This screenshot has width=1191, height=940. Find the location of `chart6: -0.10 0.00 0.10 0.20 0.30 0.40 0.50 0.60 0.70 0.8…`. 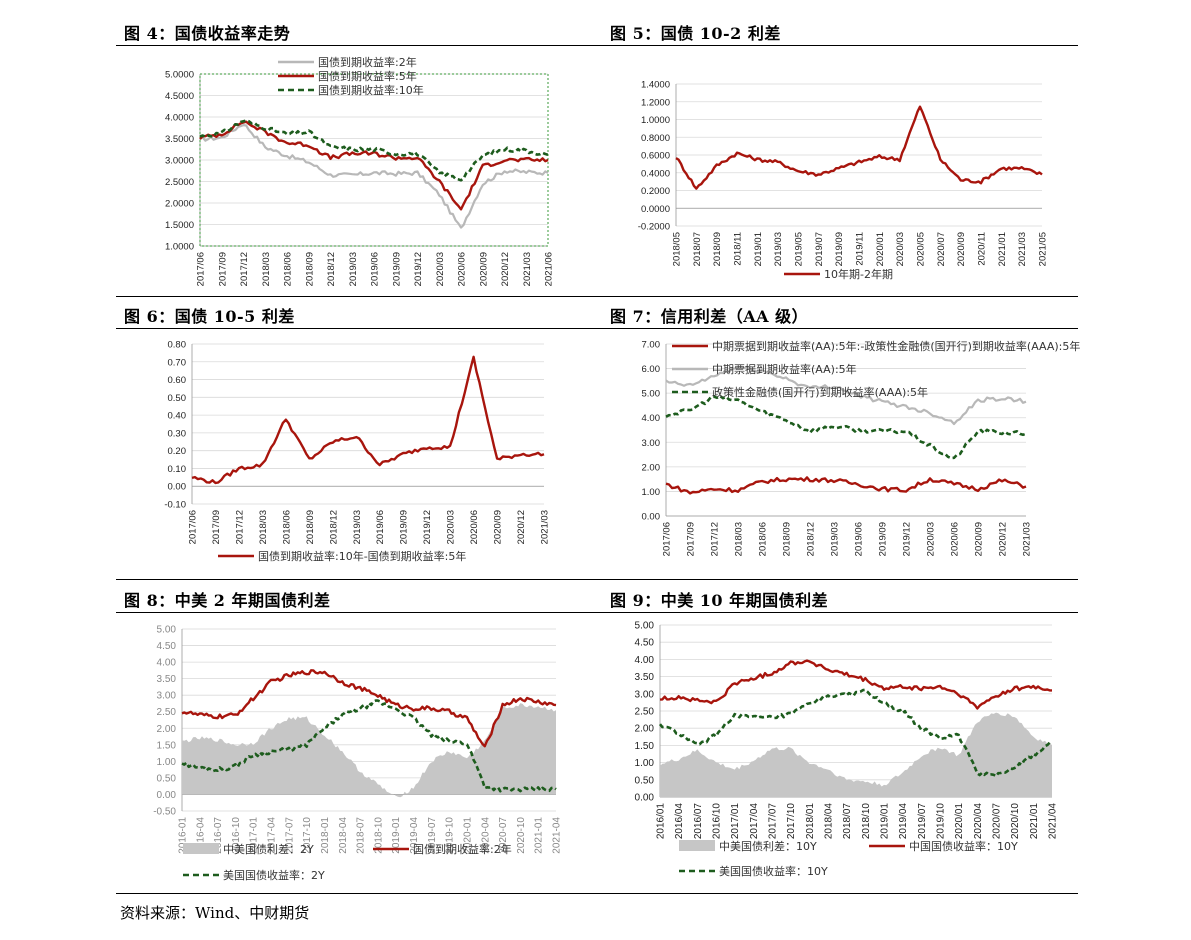

chart6: -0.10 0.00 0.10 0.20 0.30 0.40 0.50 0.60 0.70 0.8… is located at coordinates (348, 454).